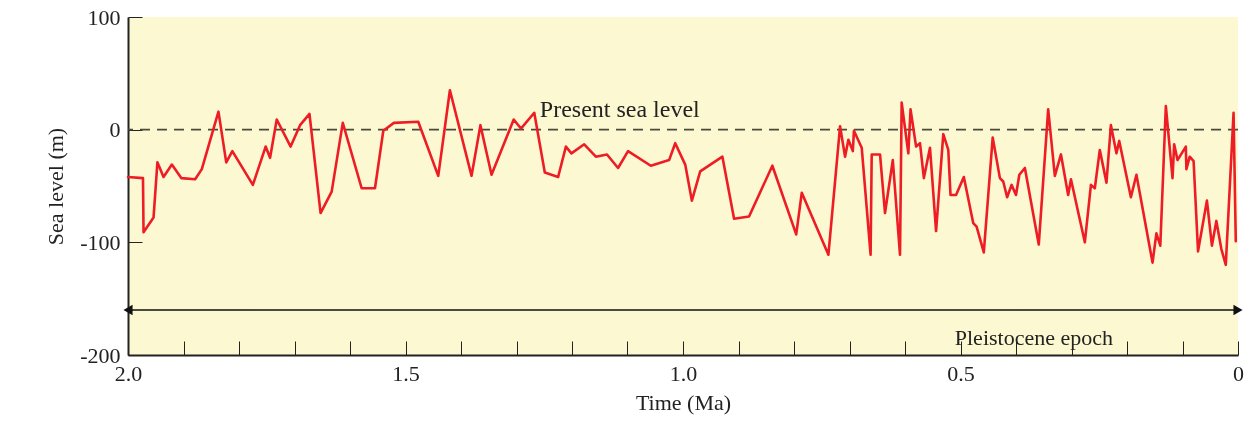 The height and width of the screenshot is (446, 1250). What do you see at coordinates (406, 373) in the screenshot?
I see `x-tick-label: 1.5` at bounding box center [406, 373].